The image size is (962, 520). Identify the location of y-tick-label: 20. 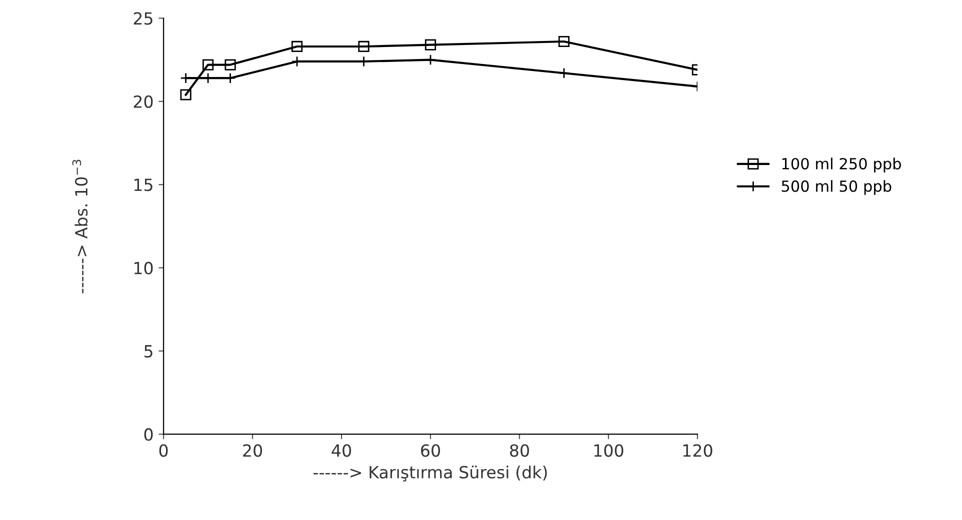
(143, 101).